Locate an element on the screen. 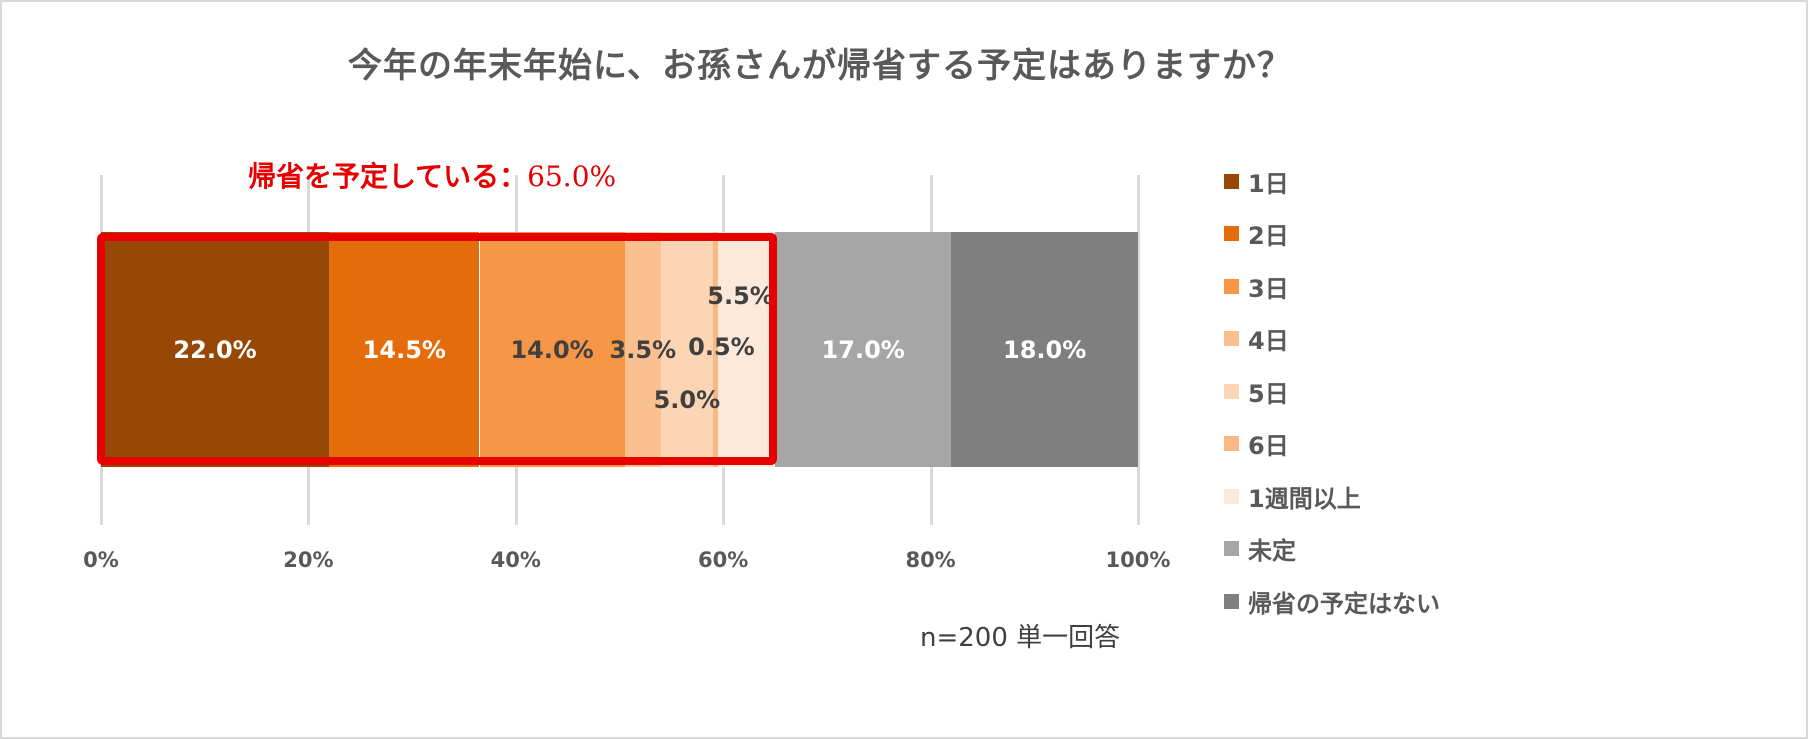 The height and width of the screenshot is (739, 1808). legend-item: 1週間以上 is located at coordinates (1292, 497).